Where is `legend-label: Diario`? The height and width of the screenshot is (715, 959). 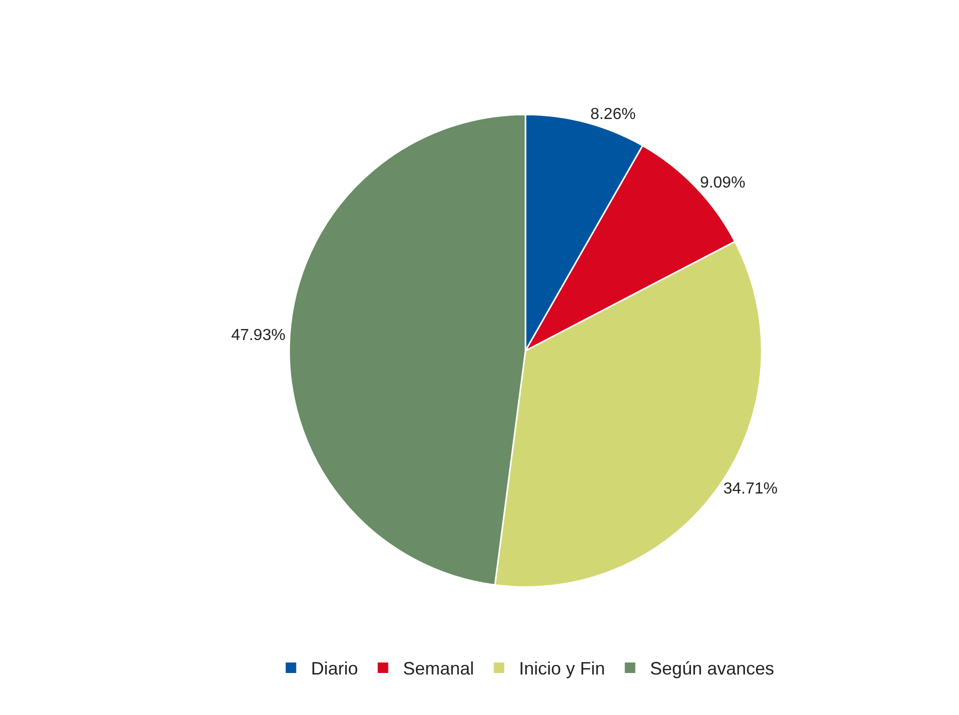
legend-label: Diario is located at coordinates (334, 668).